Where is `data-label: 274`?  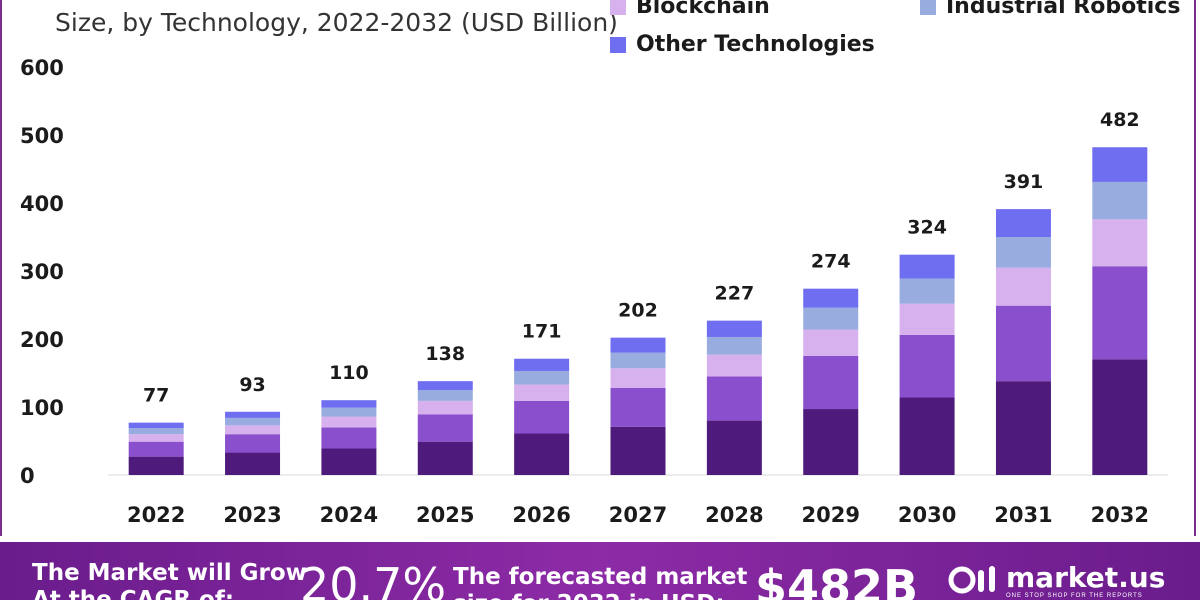 data-label: 274 is located at coordinates (831, 262).